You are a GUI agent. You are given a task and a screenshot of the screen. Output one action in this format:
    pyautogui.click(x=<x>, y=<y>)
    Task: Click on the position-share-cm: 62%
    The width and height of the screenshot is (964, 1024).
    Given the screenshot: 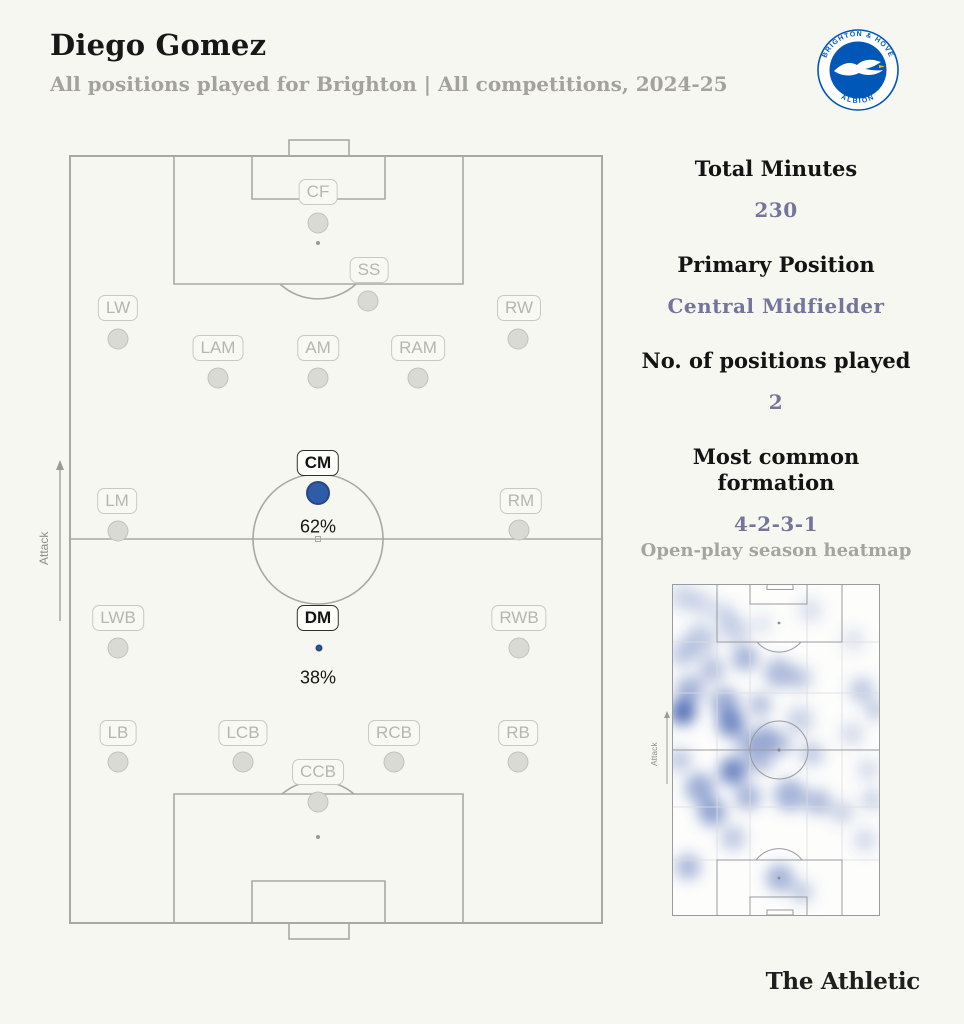 What is the action you would take?
    pyautogui.click(x=318, y=526)
    